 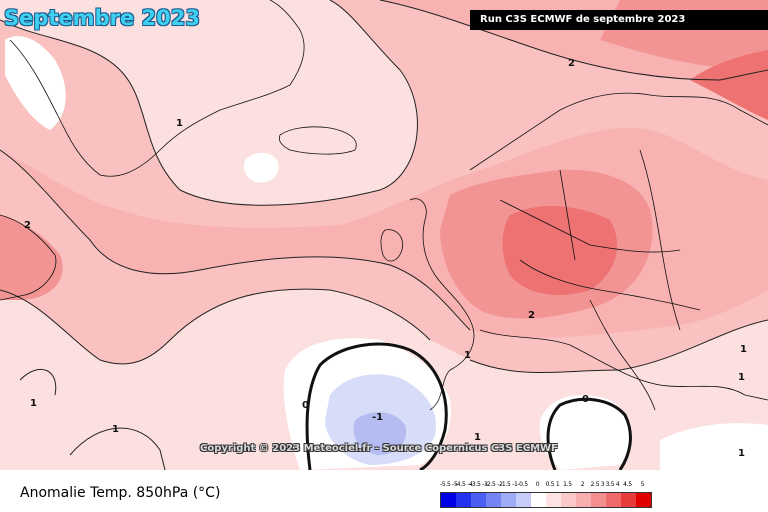 What do you see at coordinates (627, 484) in the screenshot?
I see `scale-label: 4.5` at bounding box center [627, 484].